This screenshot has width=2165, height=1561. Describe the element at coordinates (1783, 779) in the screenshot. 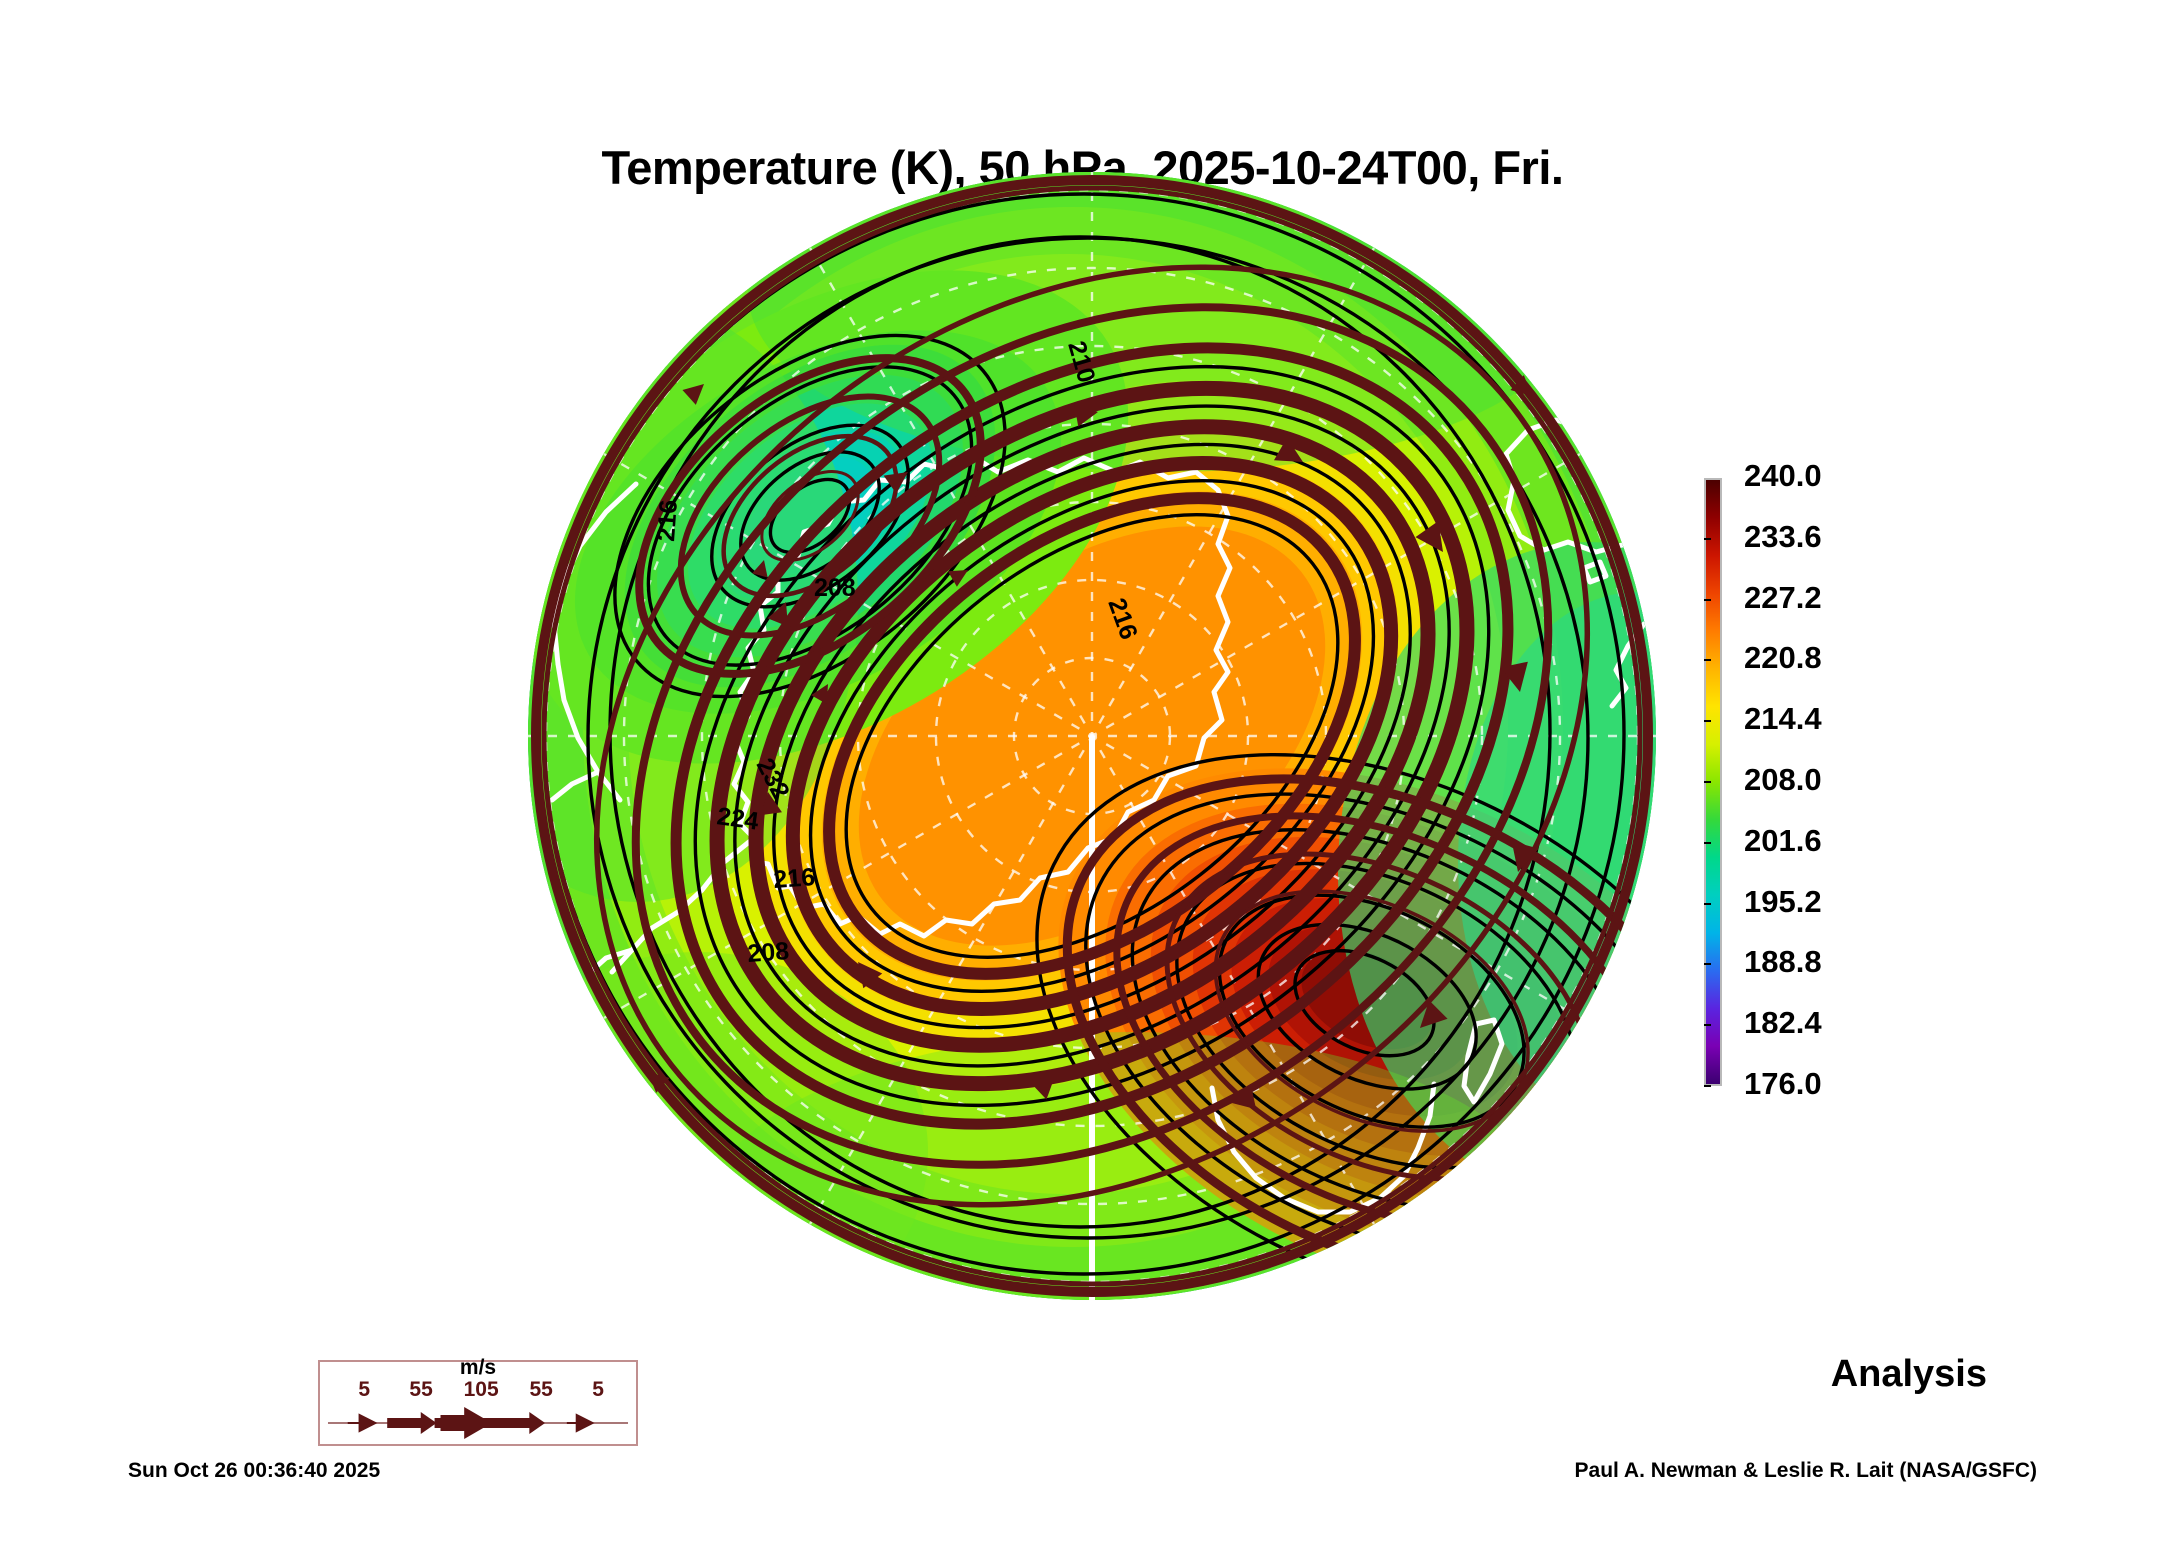

I see `colorbar-label: 208.0` at that location.